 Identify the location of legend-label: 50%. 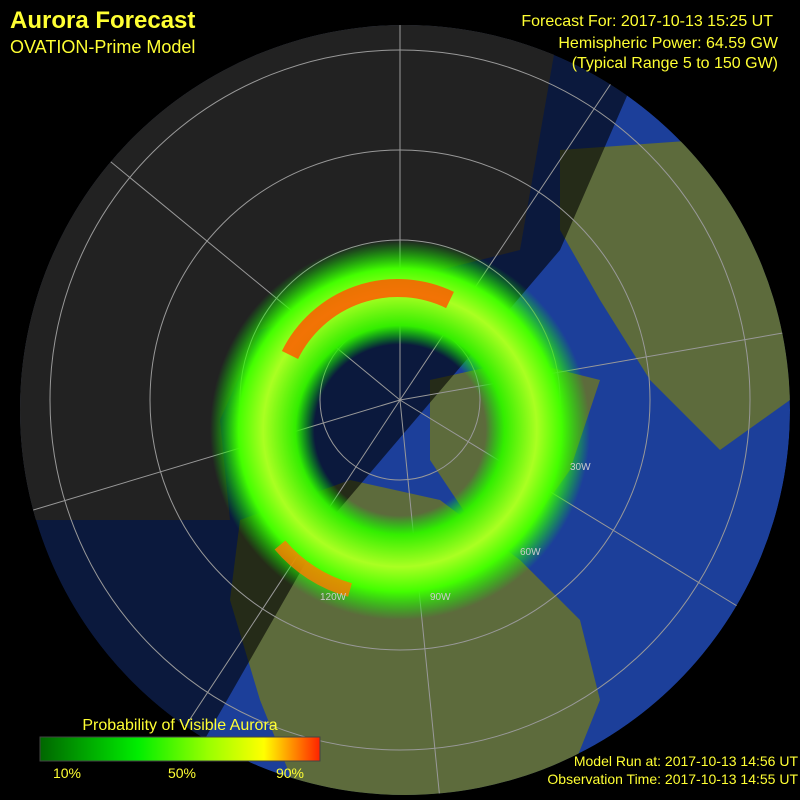
(182, 773).